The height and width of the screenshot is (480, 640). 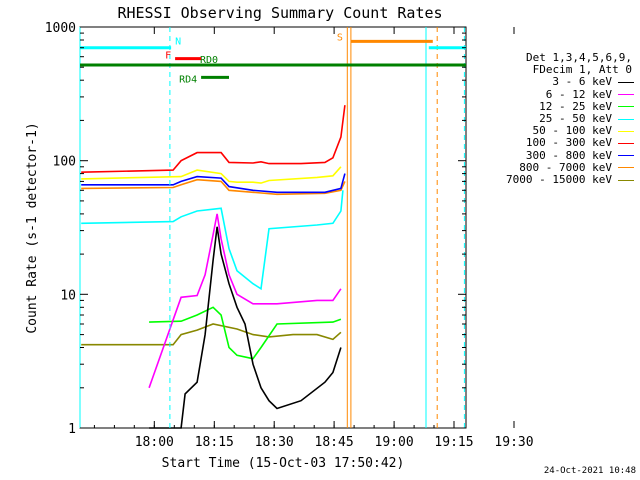 I want to click on legend-item: 25 - 50 keV, so click(x=559, y=119).